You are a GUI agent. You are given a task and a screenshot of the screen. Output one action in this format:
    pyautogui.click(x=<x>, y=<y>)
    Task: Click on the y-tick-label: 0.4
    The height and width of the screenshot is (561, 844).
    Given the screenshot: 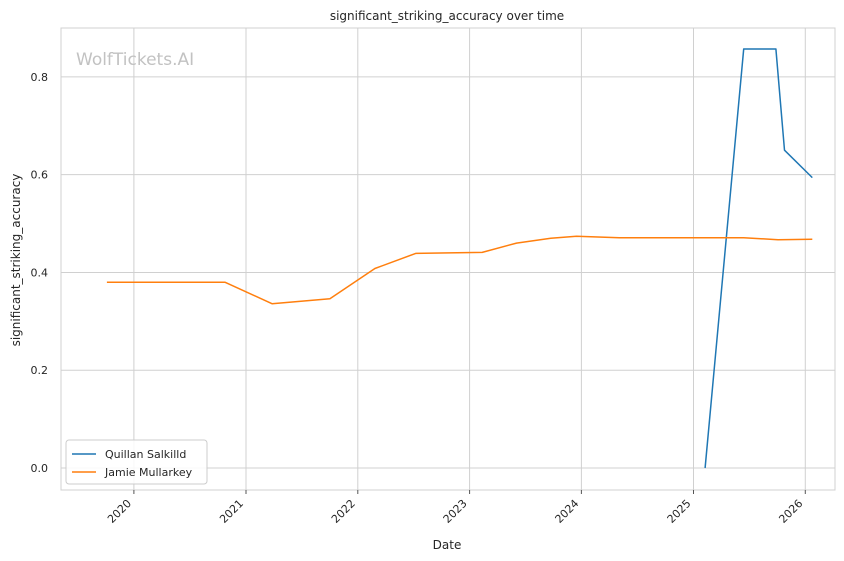 What is the action you would take?
    pyautogui.click(x=40, y=272)
    